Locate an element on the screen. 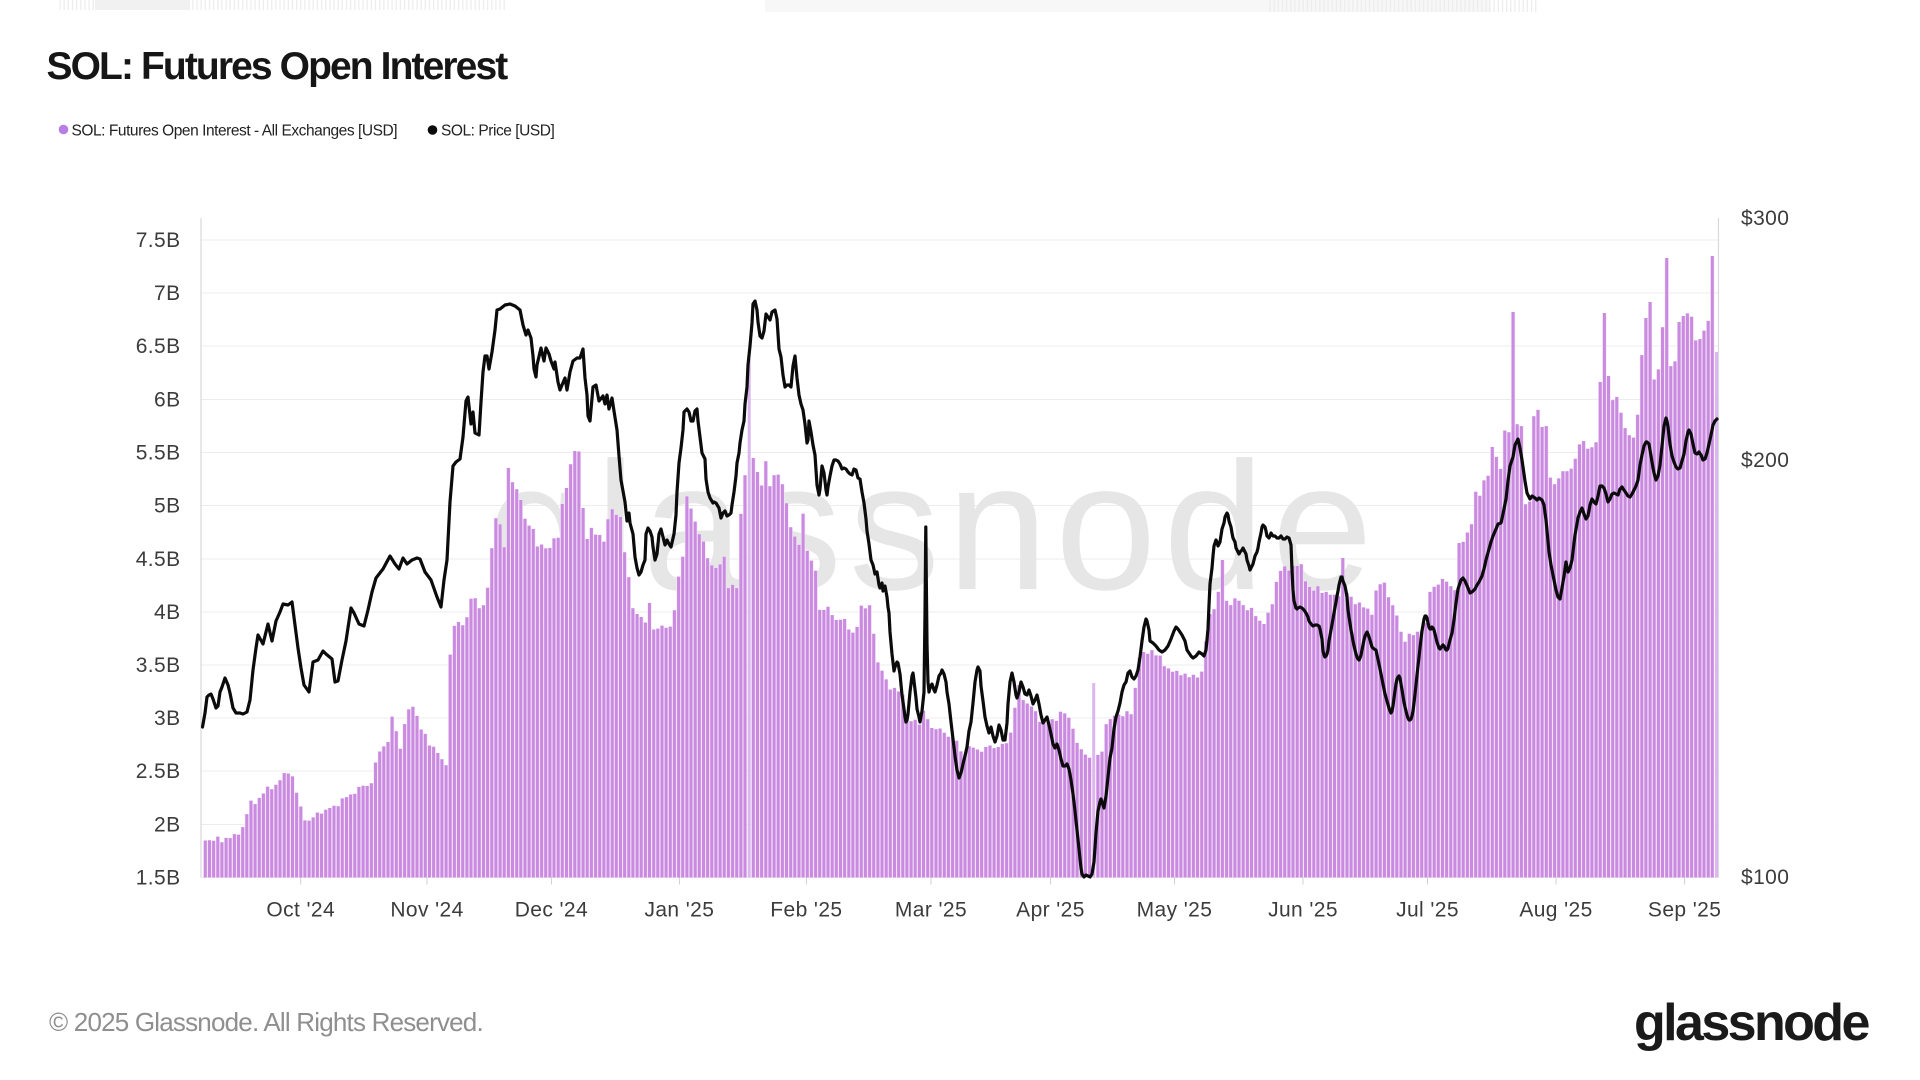 The image size is (1920, 1080). svg-text: May '25 is located at coordinates (1175, 910).